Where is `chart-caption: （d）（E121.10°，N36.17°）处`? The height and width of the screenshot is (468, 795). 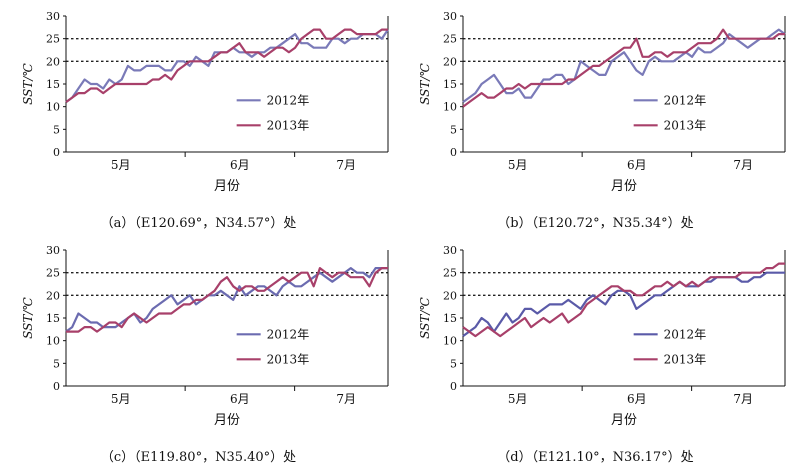 chart-caption: （d）（E121.10°，N36.17°）处 is located at coordinates (595, 457).